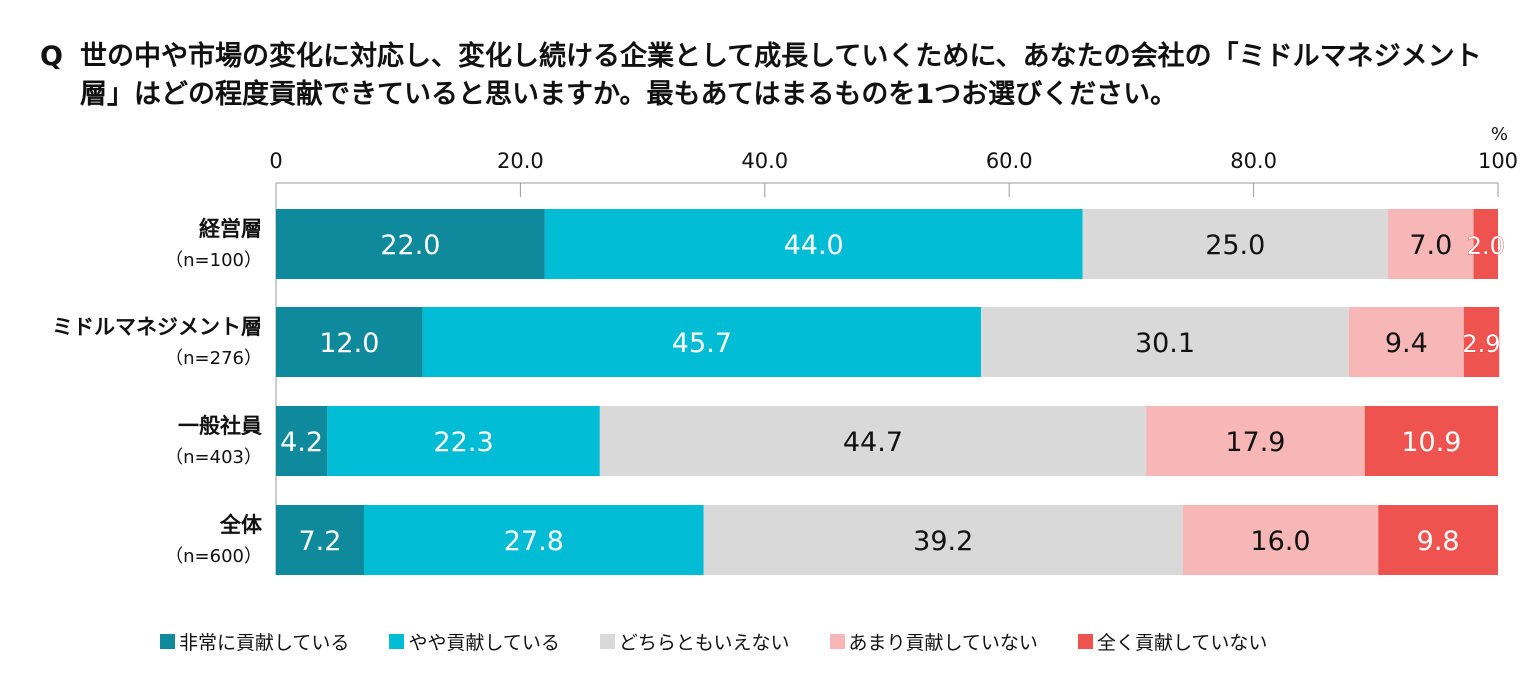 The width and height of the screenshot is (1540, 697). I want to click on data-label: 2.0, so click(1486, 246).